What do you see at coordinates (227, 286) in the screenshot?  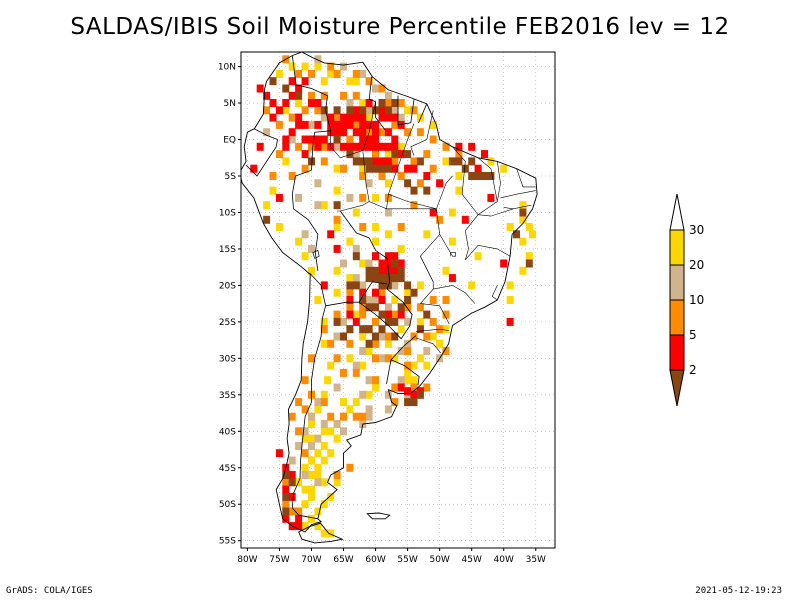 I see `lat-tick-label: 20S` at bounding box center [227, 286].